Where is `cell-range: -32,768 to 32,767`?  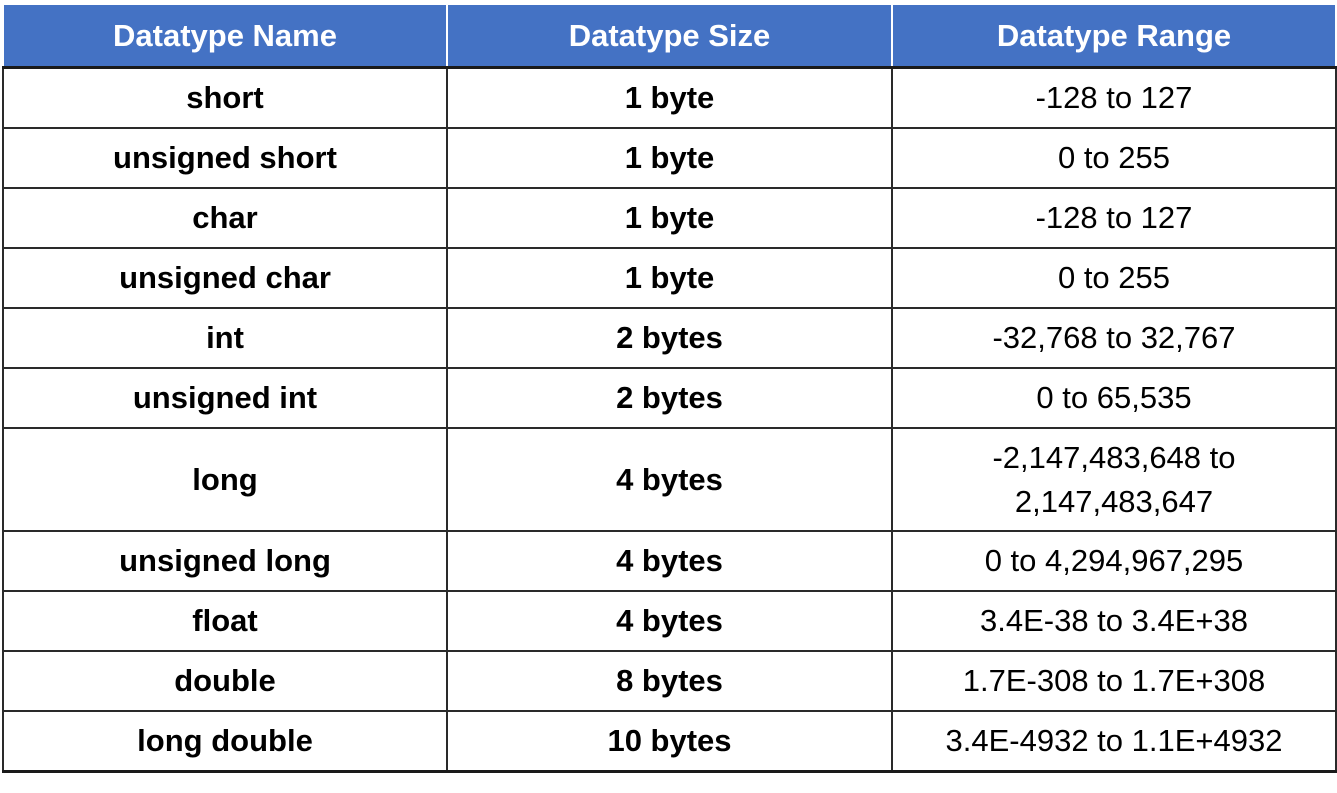 cell-range: -32,768 to 32,767 is located at coordinates (1114, 338).